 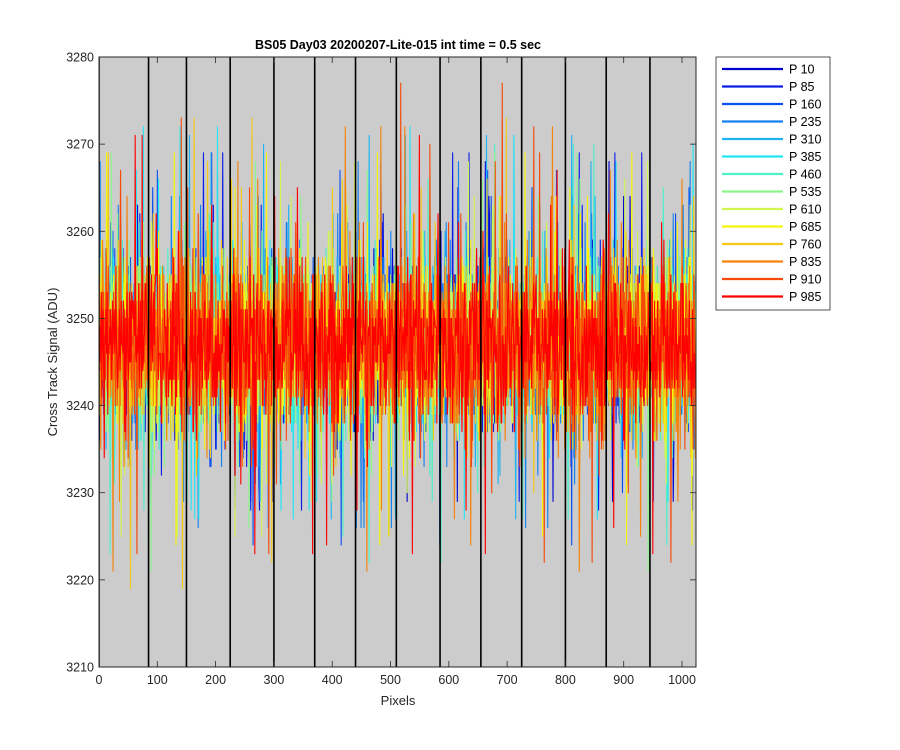 I want to click on y-tick-label: 3210, so click(x=80, y=668).